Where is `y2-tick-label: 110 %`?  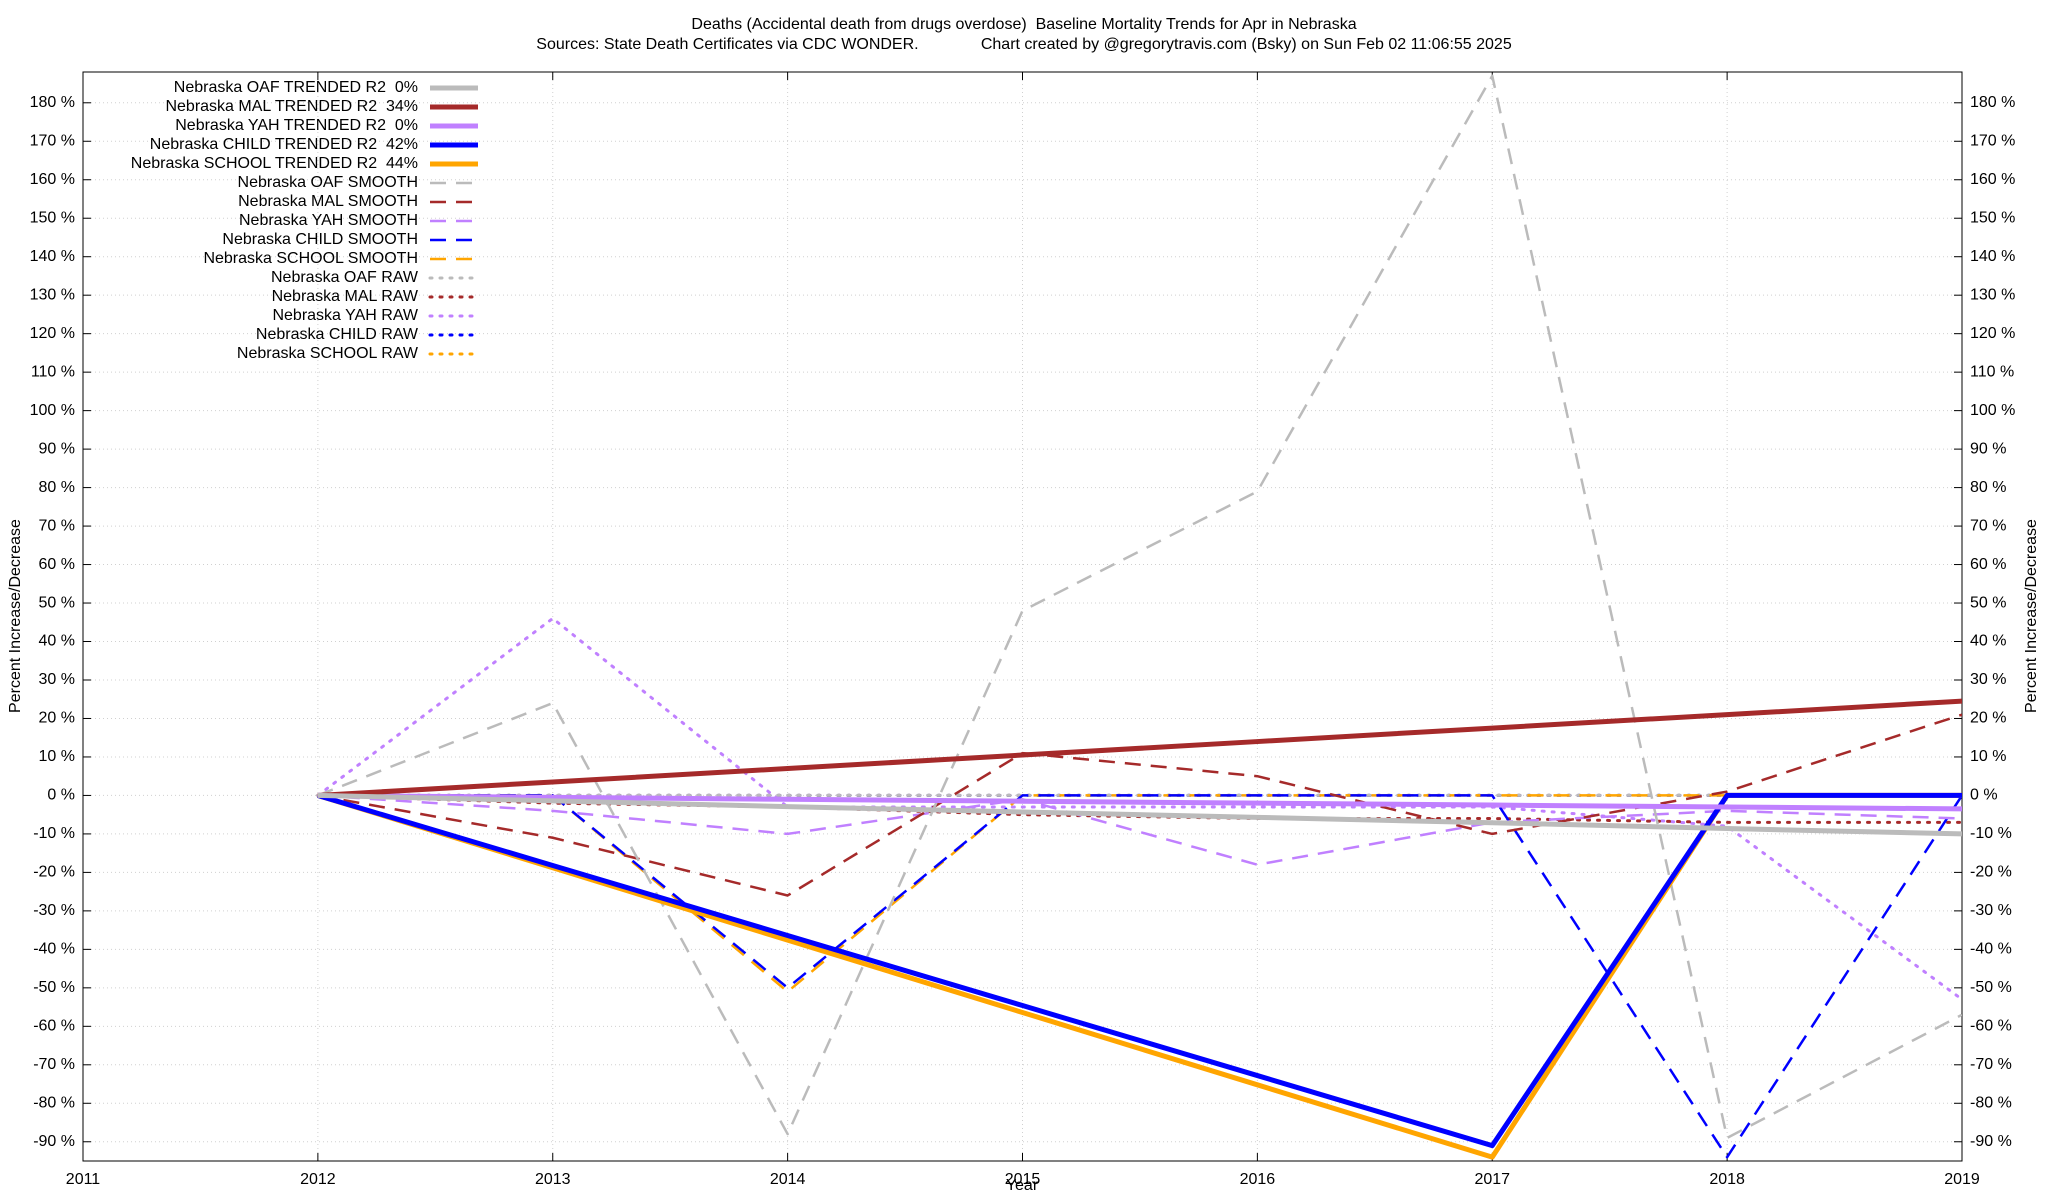
y2-tick-label: 110 % is located at coordinates (1992, 371).